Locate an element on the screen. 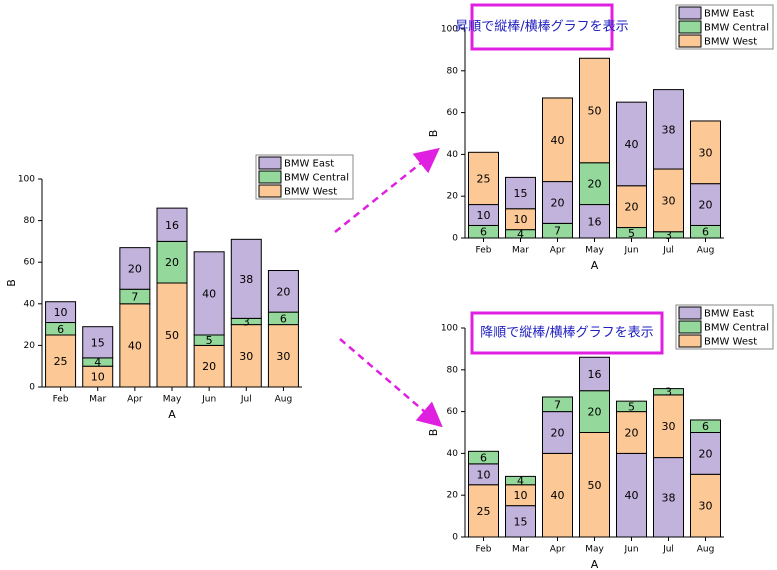 The height and width of the screenshot is (570, 777). arrow is located at coordinates (391, 383).